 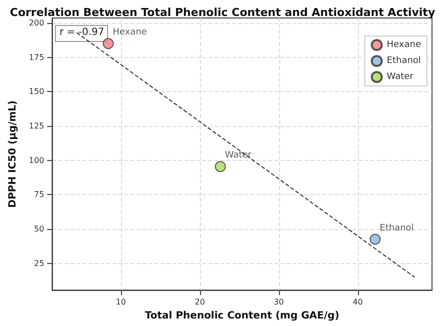 What do you see at coordinates (129, 33) in the screenshot?
I see `text: Hexane` at bounding box center [129, 33].